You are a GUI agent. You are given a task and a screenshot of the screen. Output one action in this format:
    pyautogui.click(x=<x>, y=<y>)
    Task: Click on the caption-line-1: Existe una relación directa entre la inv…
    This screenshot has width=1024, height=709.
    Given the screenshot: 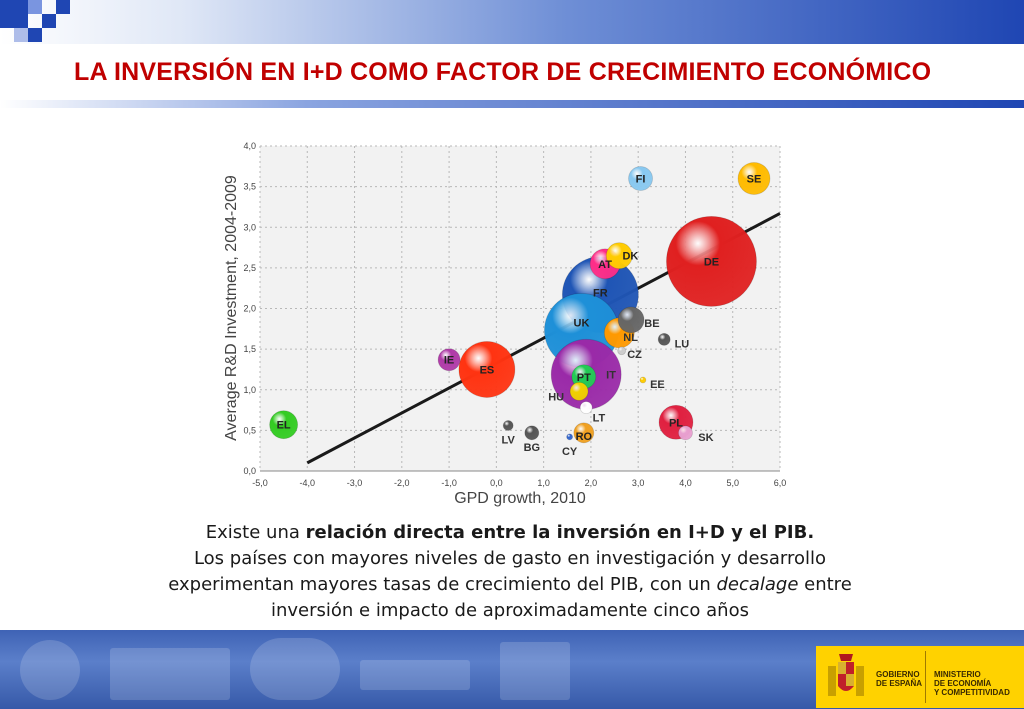 What is the action you would take?
    pyautogui.click(x=510, y=533)
    